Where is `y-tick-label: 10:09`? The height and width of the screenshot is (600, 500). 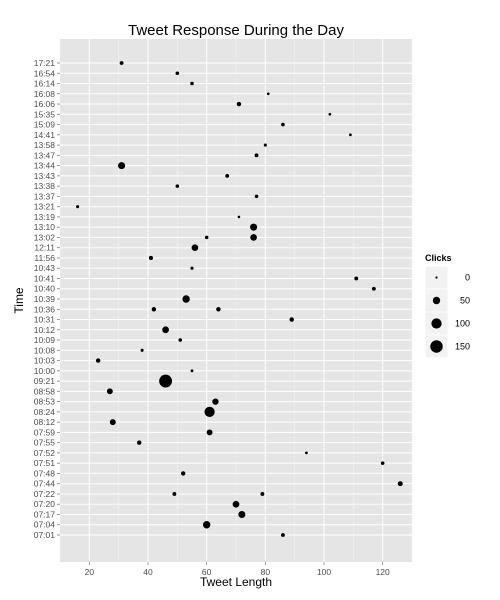
y-tick-label: 10:09 is located at coordinates (45, 340).